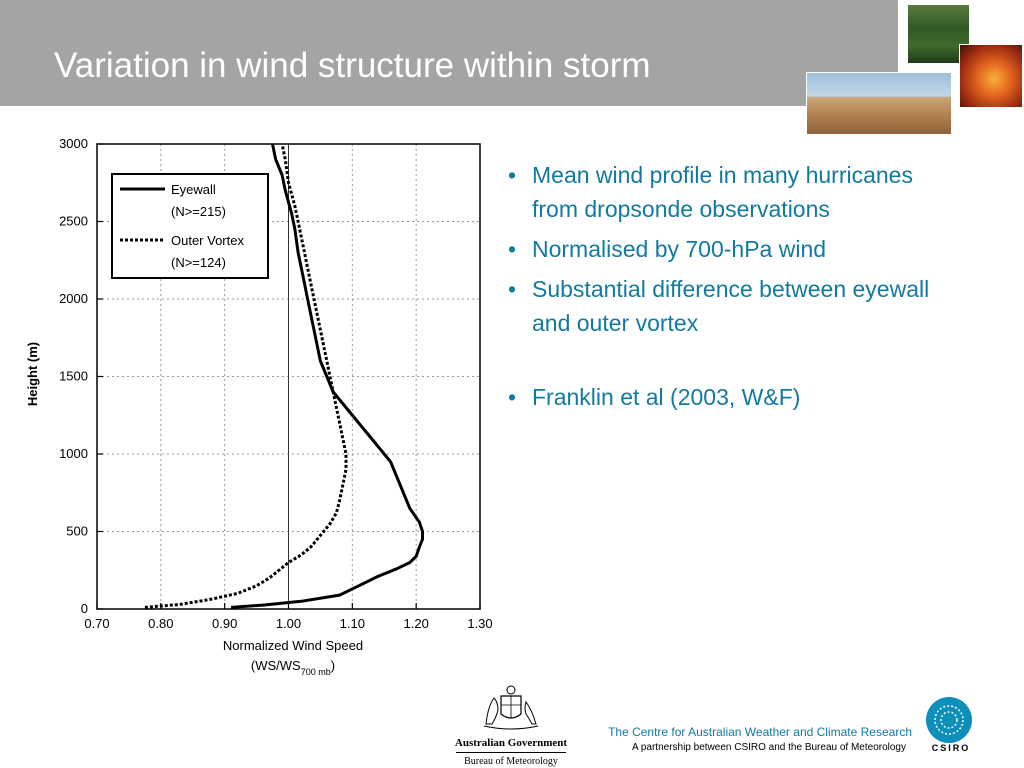 The width and height of the screenshot is (1024, 768). What do you see at coordinates (327, 376) in the screenshot?
I see `series-line-eyewall` at bounding box center [327, 376].